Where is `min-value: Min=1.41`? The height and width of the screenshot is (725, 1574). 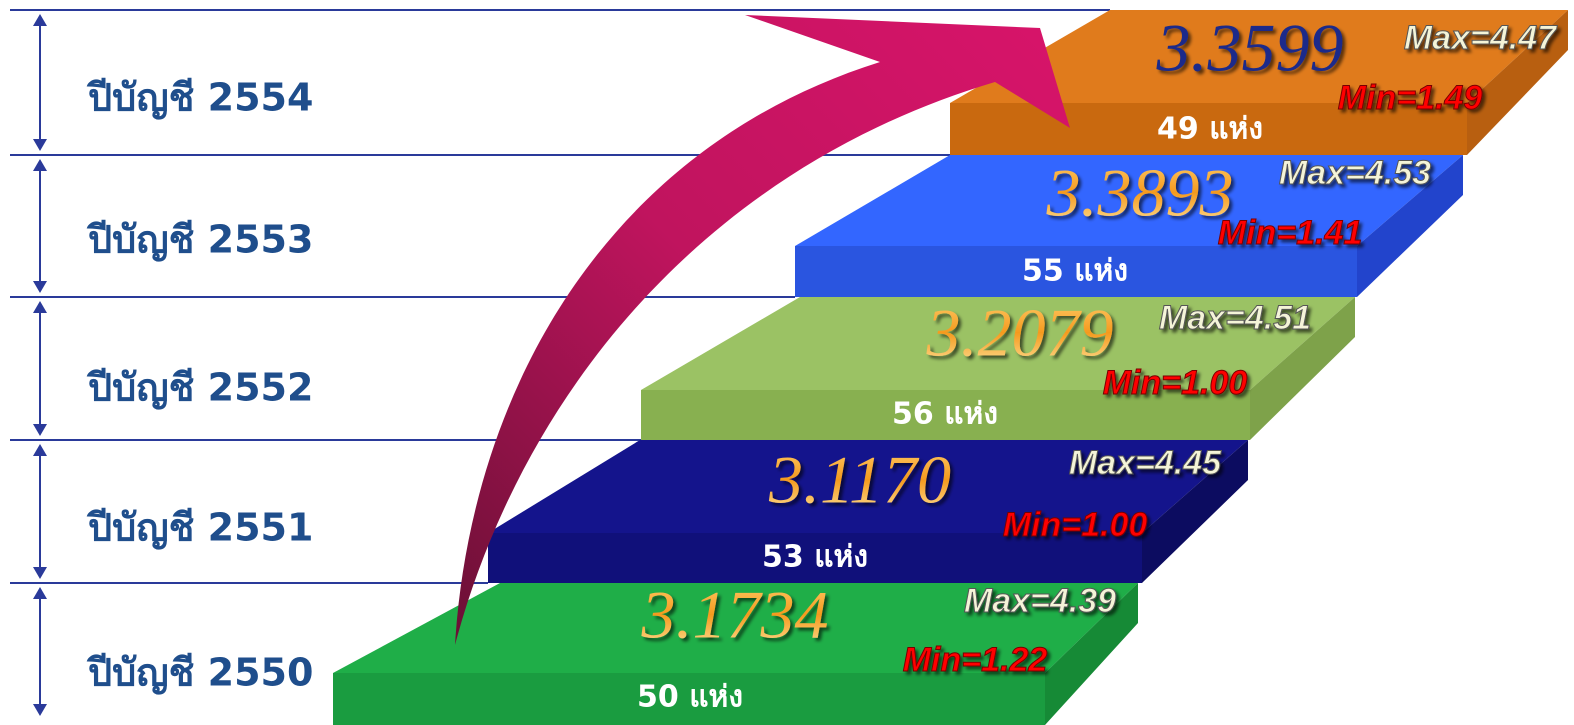 min-value: Min=1.41 is located at coordinates (1290, 233).